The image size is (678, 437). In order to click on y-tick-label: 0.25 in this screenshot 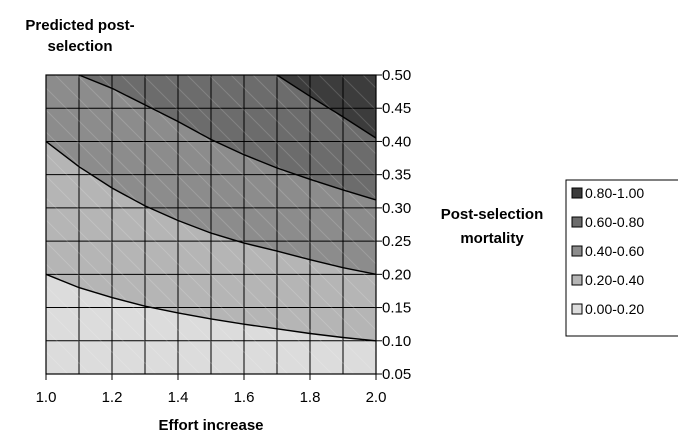, I will do `click(396, 241)`.